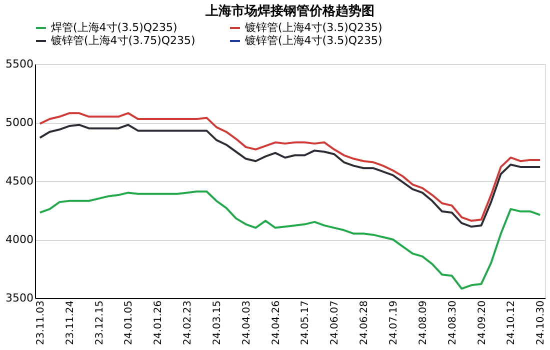  Describe the element at coordinates (70, 323) in the screenshot. I see `x-tick-label: 23.11.24` at that location.